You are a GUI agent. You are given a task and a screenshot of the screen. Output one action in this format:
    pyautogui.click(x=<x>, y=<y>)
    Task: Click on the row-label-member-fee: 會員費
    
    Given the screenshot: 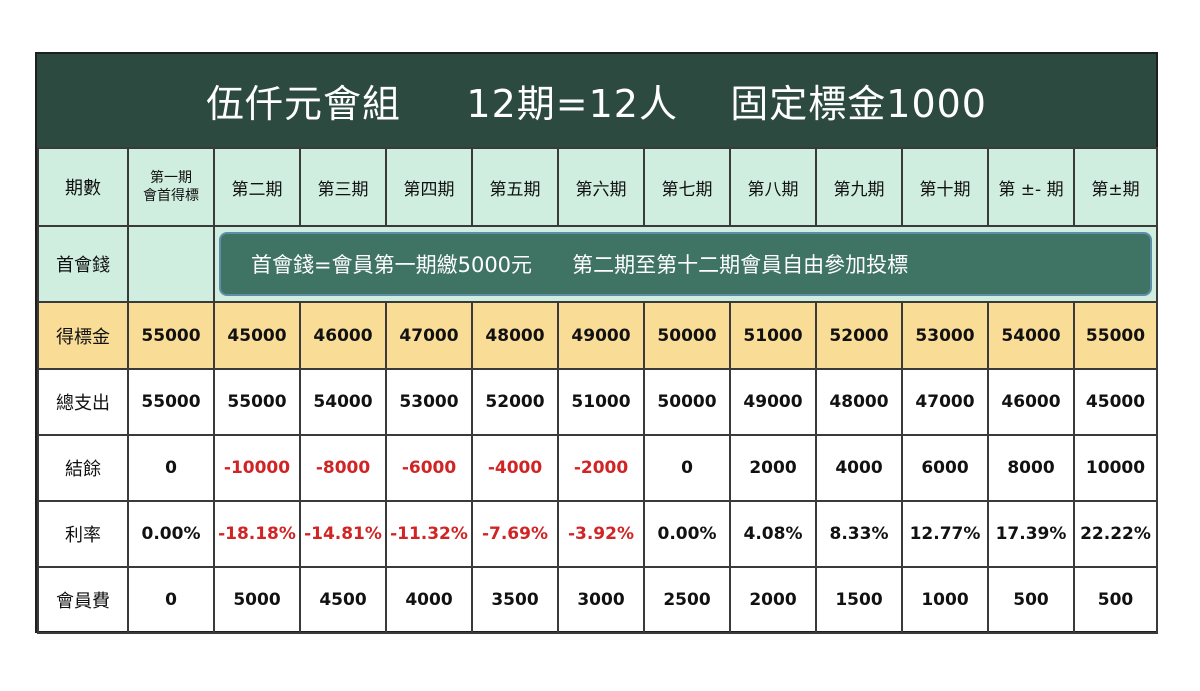 What is the action you would take?
    pyautogui.click(x=83, y=600)
    